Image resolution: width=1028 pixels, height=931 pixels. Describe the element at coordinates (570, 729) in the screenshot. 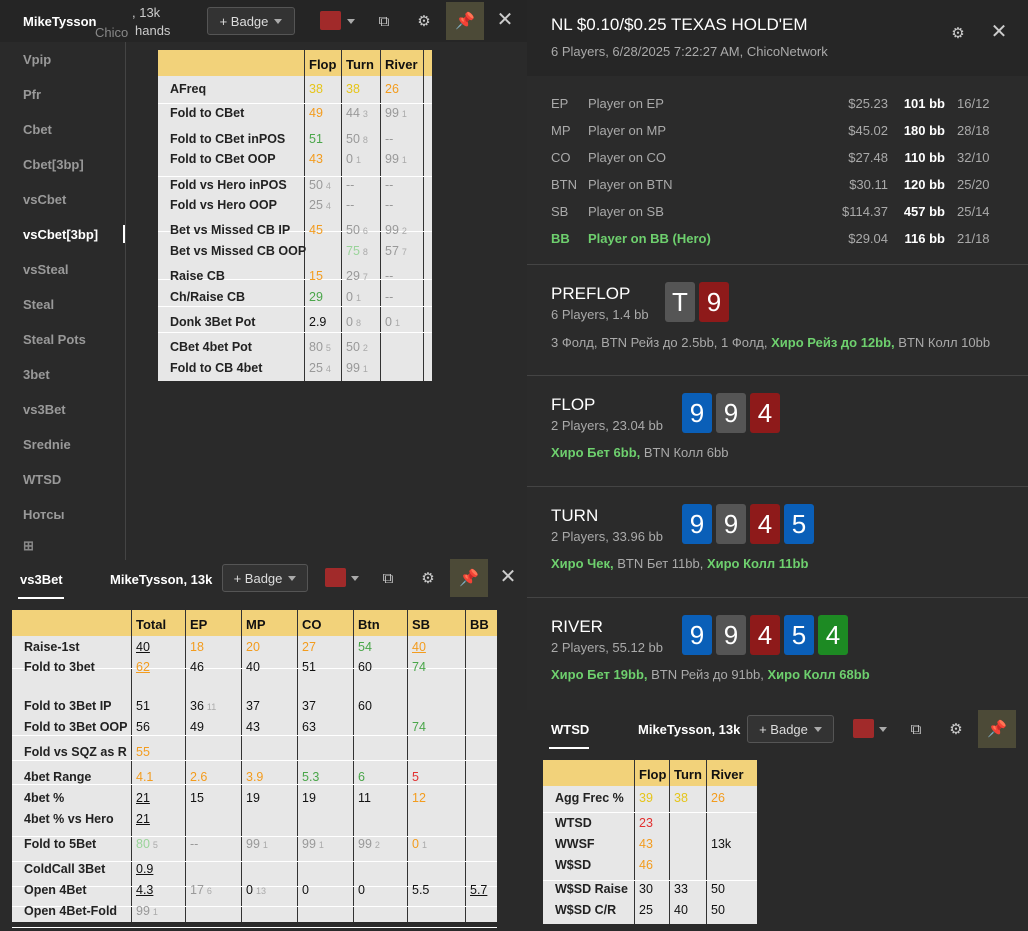

I see `tab-wtsd: WTSD` at that location.